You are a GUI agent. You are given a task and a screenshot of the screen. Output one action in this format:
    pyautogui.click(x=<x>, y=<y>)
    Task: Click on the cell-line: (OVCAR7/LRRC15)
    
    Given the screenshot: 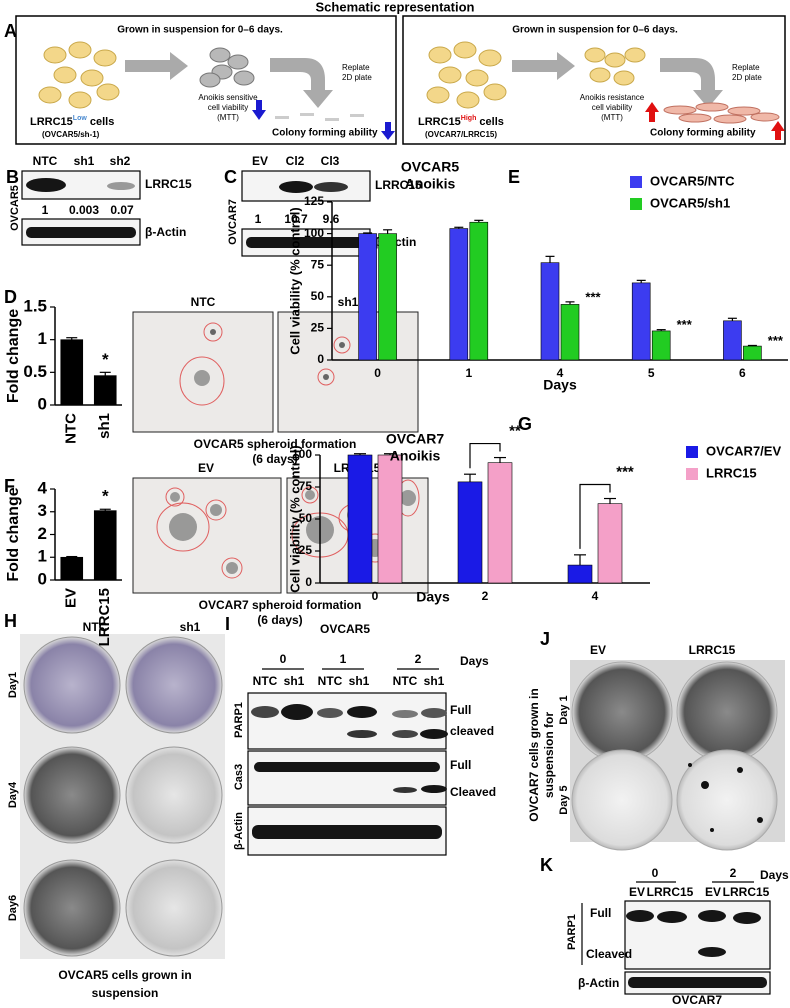 What is the action you would take?
    pyautogui.click(x=461, y=134)
    